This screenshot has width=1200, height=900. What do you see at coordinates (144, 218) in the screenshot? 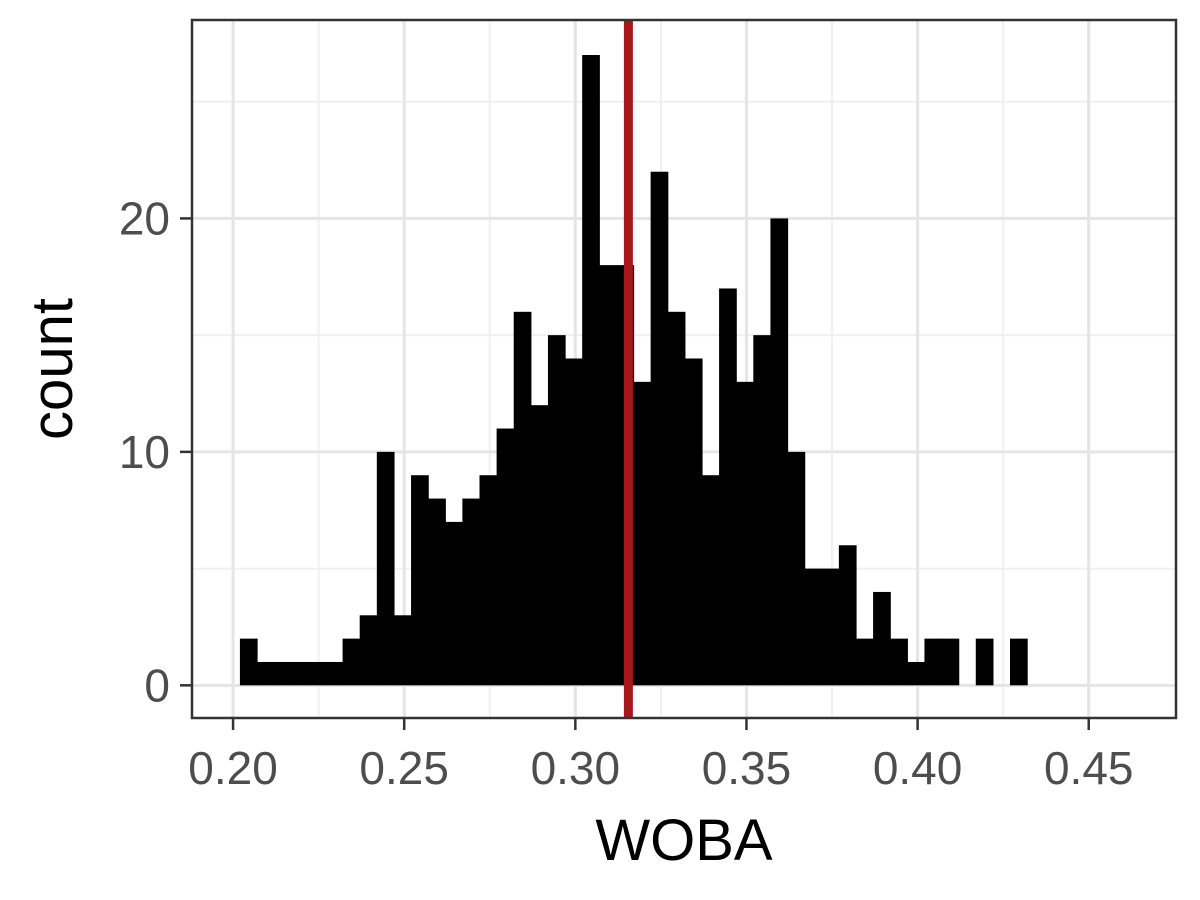
I see `y-tick-label: 20` at bounding box center [144, 218].